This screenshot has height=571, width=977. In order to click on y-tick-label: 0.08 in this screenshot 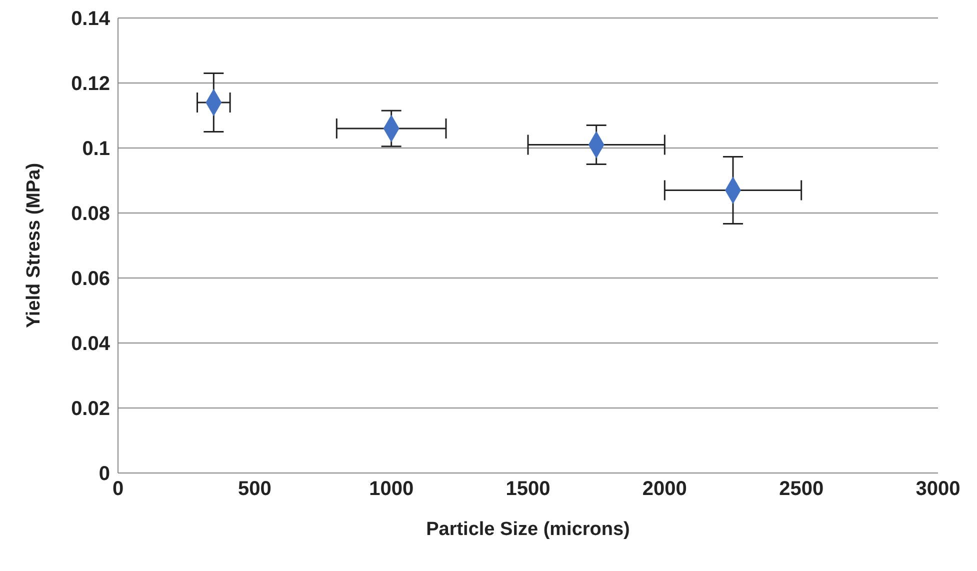, I will do `click(90, 214)`.